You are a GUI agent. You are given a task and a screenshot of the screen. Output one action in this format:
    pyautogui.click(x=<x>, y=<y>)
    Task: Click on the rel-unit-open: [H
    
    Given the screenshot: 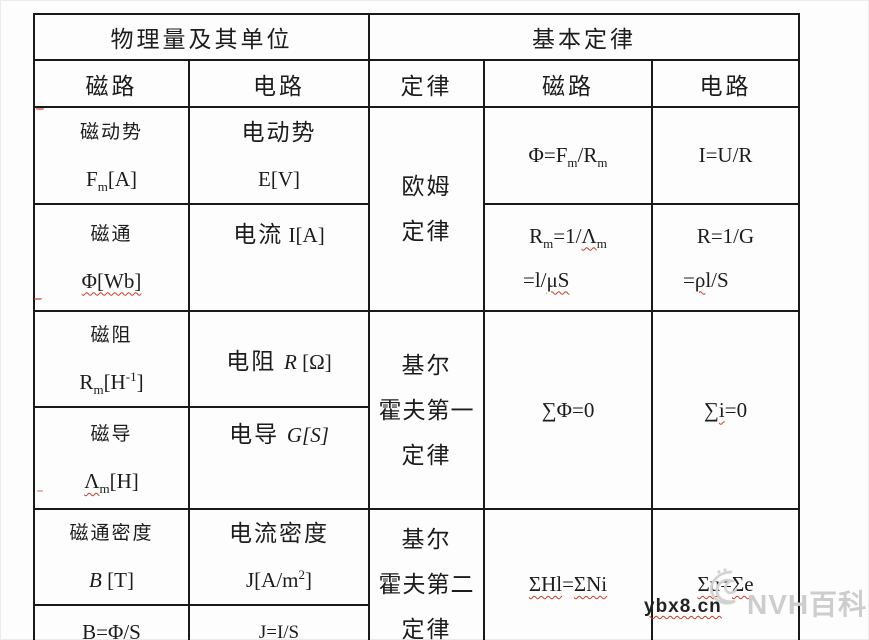 What is the action you would take?
    pyautogui.click(x=114, y=382)
    